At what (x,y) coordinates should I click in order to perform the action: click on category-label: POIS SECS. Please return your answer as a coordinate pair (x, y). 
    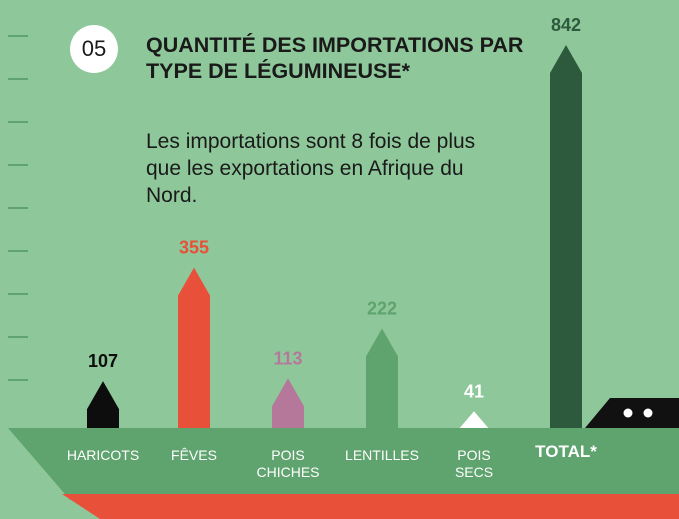
    Looking at the image, I should click on (474, 463).